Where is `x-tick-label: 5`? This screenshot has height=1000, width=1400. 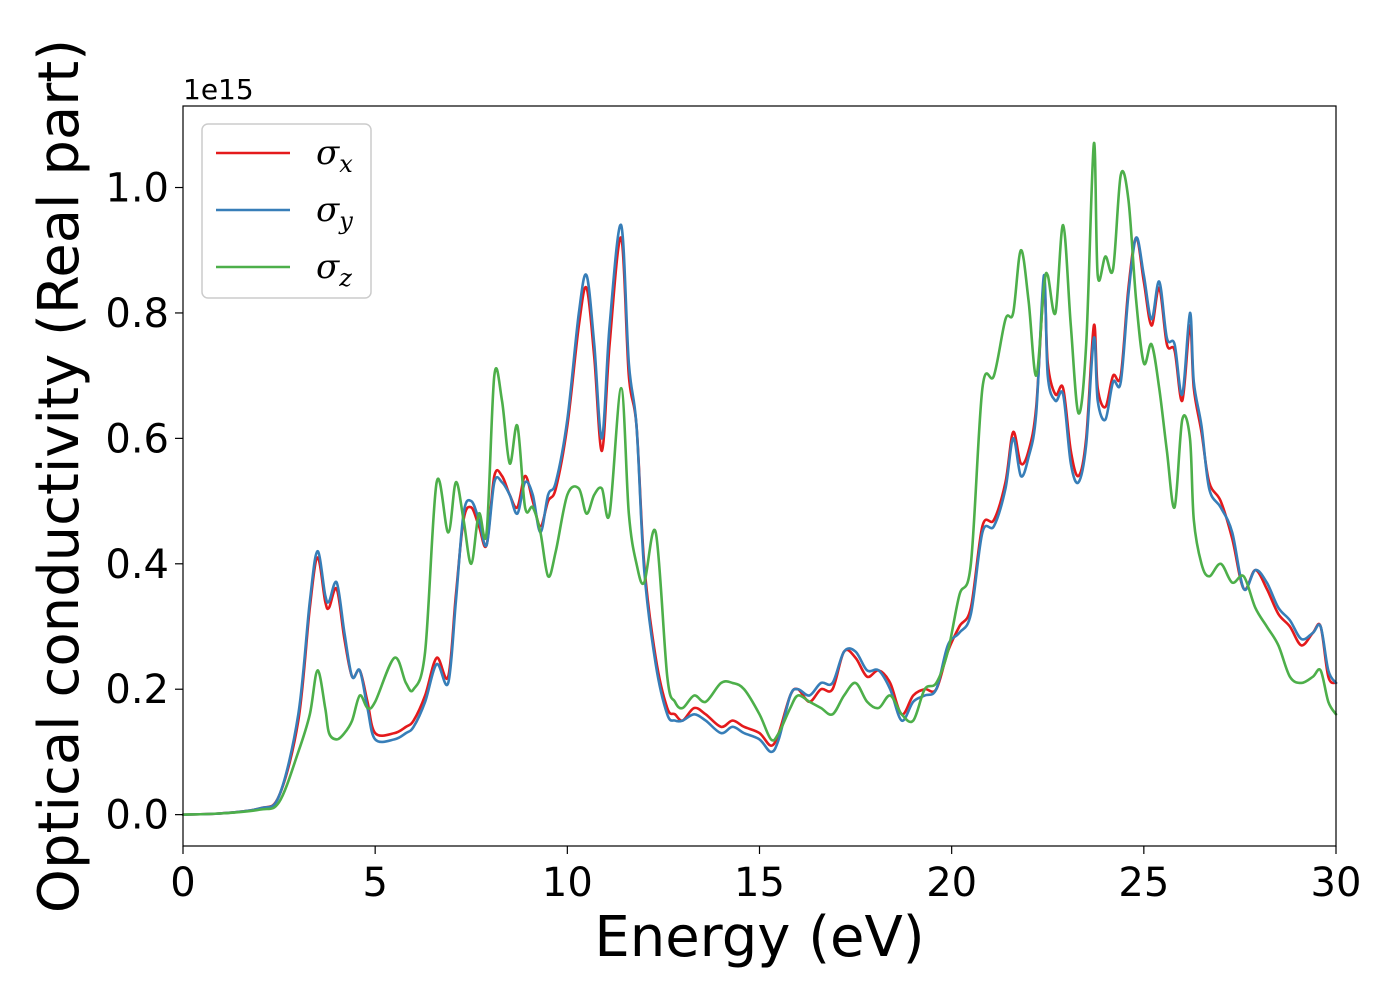
x-tick-label: 5 is located at coordinates (374, 883).